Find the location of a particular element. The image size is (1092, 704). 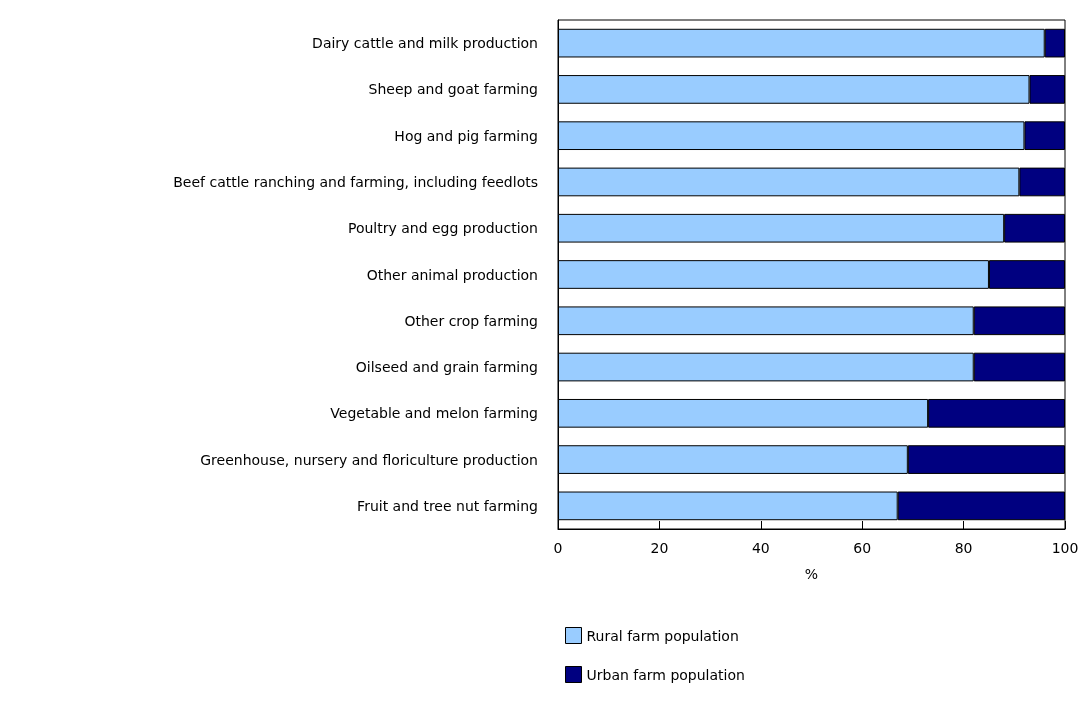

y-tick-label: Hog and pig farming is located at coordinates (466, 135).